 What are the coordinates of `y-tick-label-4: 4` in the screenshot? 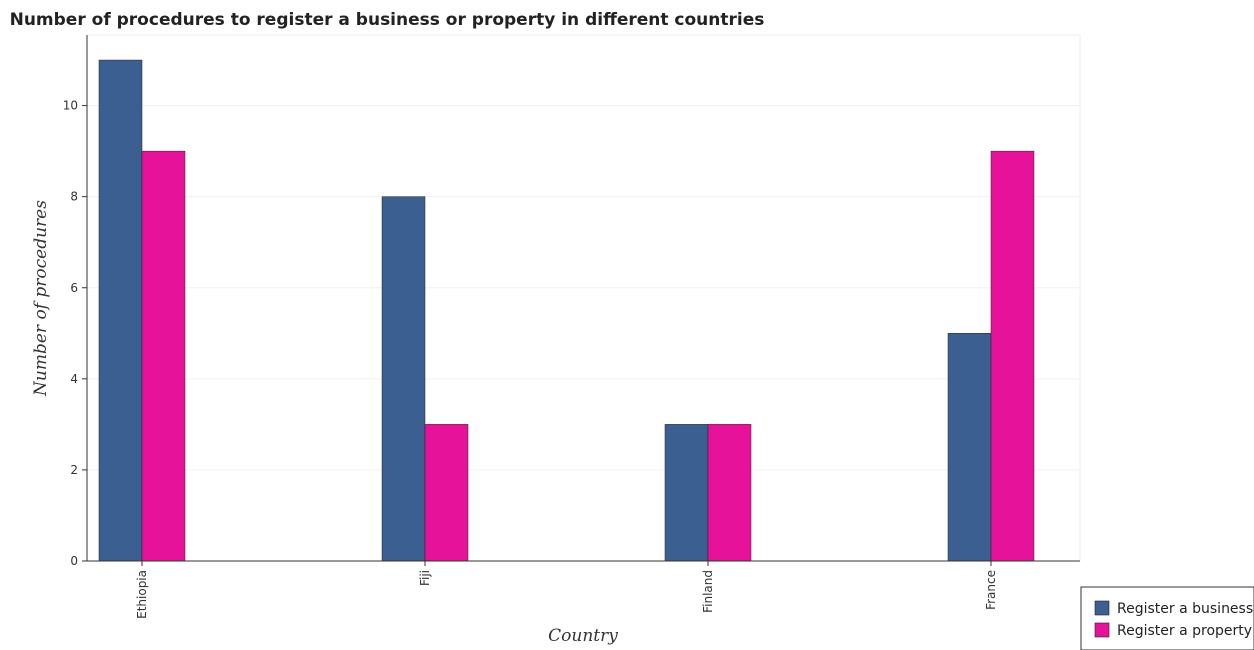 It's located at (74, 379).